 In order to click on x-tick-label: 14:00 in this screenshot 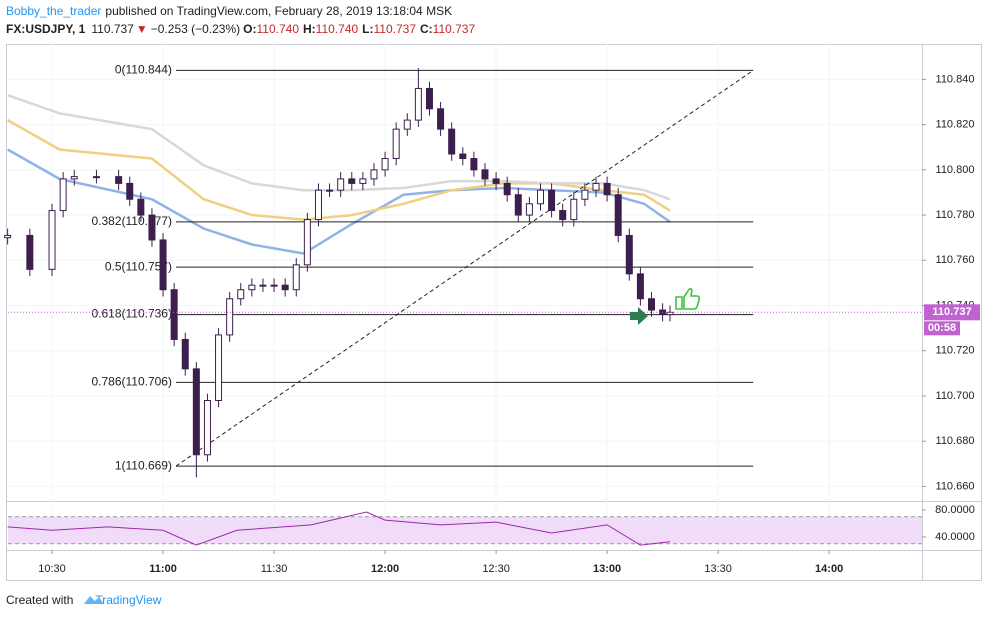, I will do `click(829, 569)`.